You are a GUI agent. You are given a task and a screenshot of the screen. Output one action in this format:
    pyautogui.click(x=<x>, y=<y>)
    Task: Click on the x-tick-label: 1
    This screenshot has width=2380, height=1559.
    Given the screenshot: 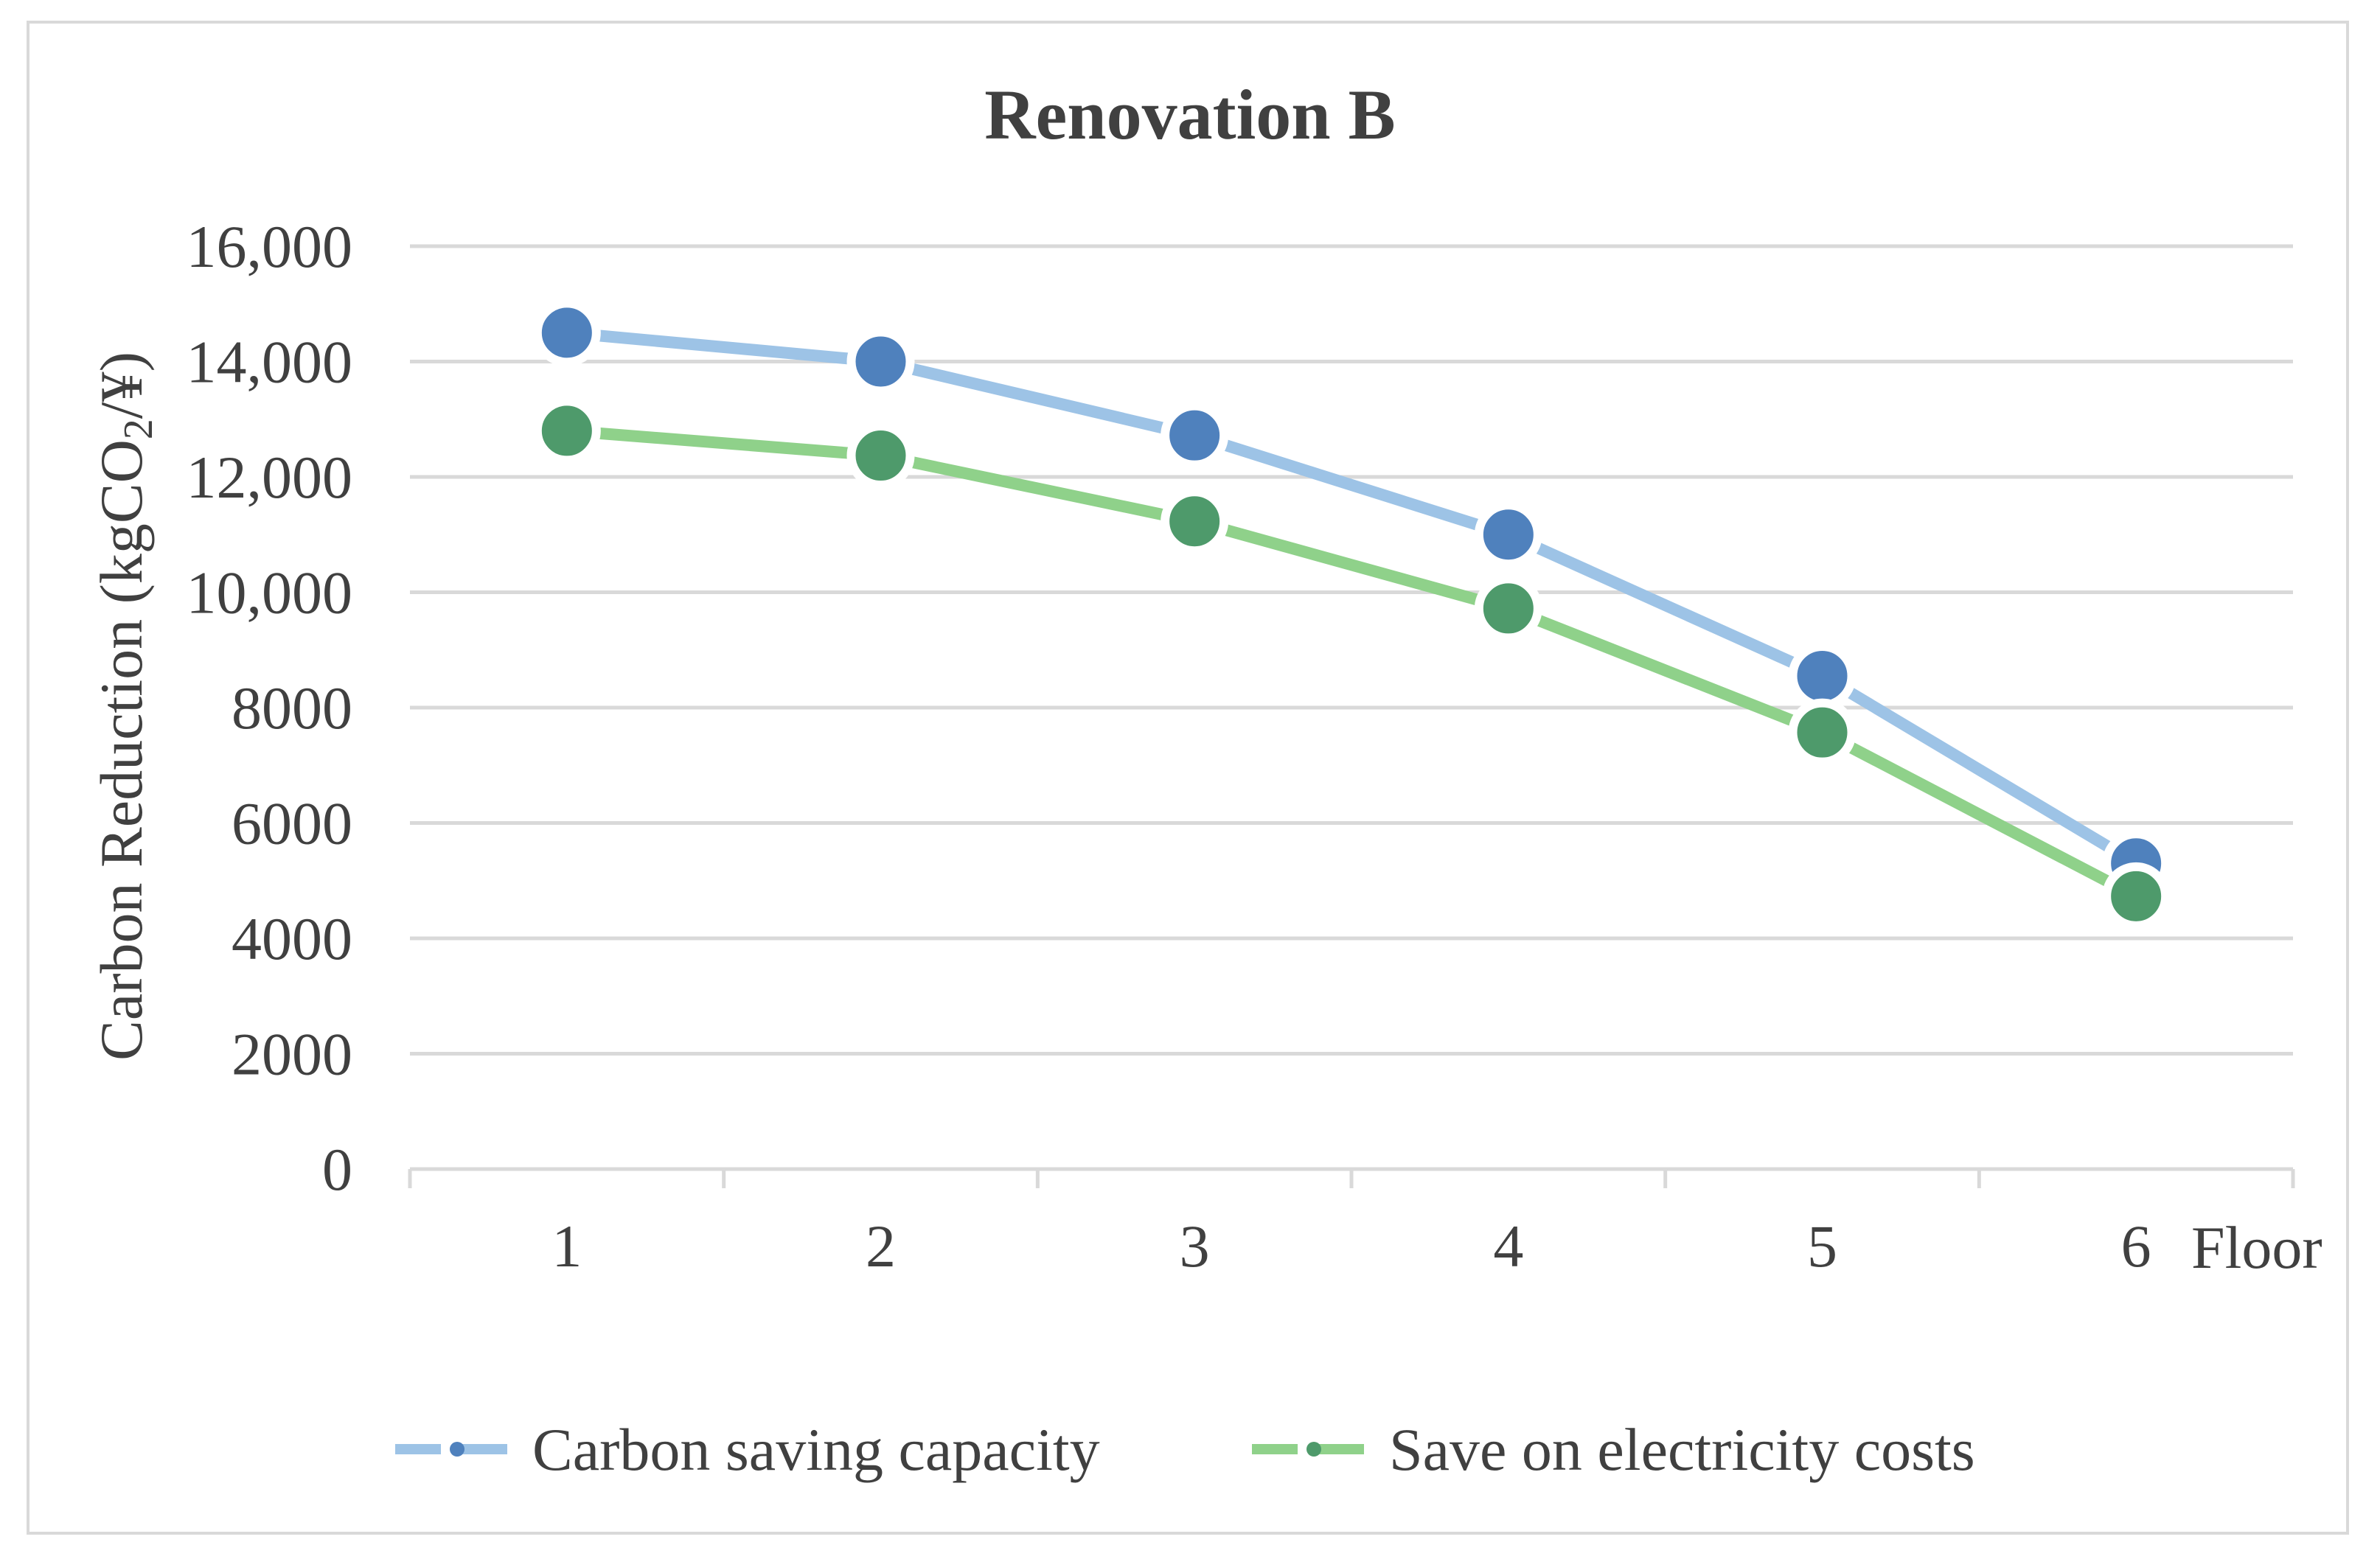 What is the action you would take?
    pyautogui.click(x=566, y=1246)
    